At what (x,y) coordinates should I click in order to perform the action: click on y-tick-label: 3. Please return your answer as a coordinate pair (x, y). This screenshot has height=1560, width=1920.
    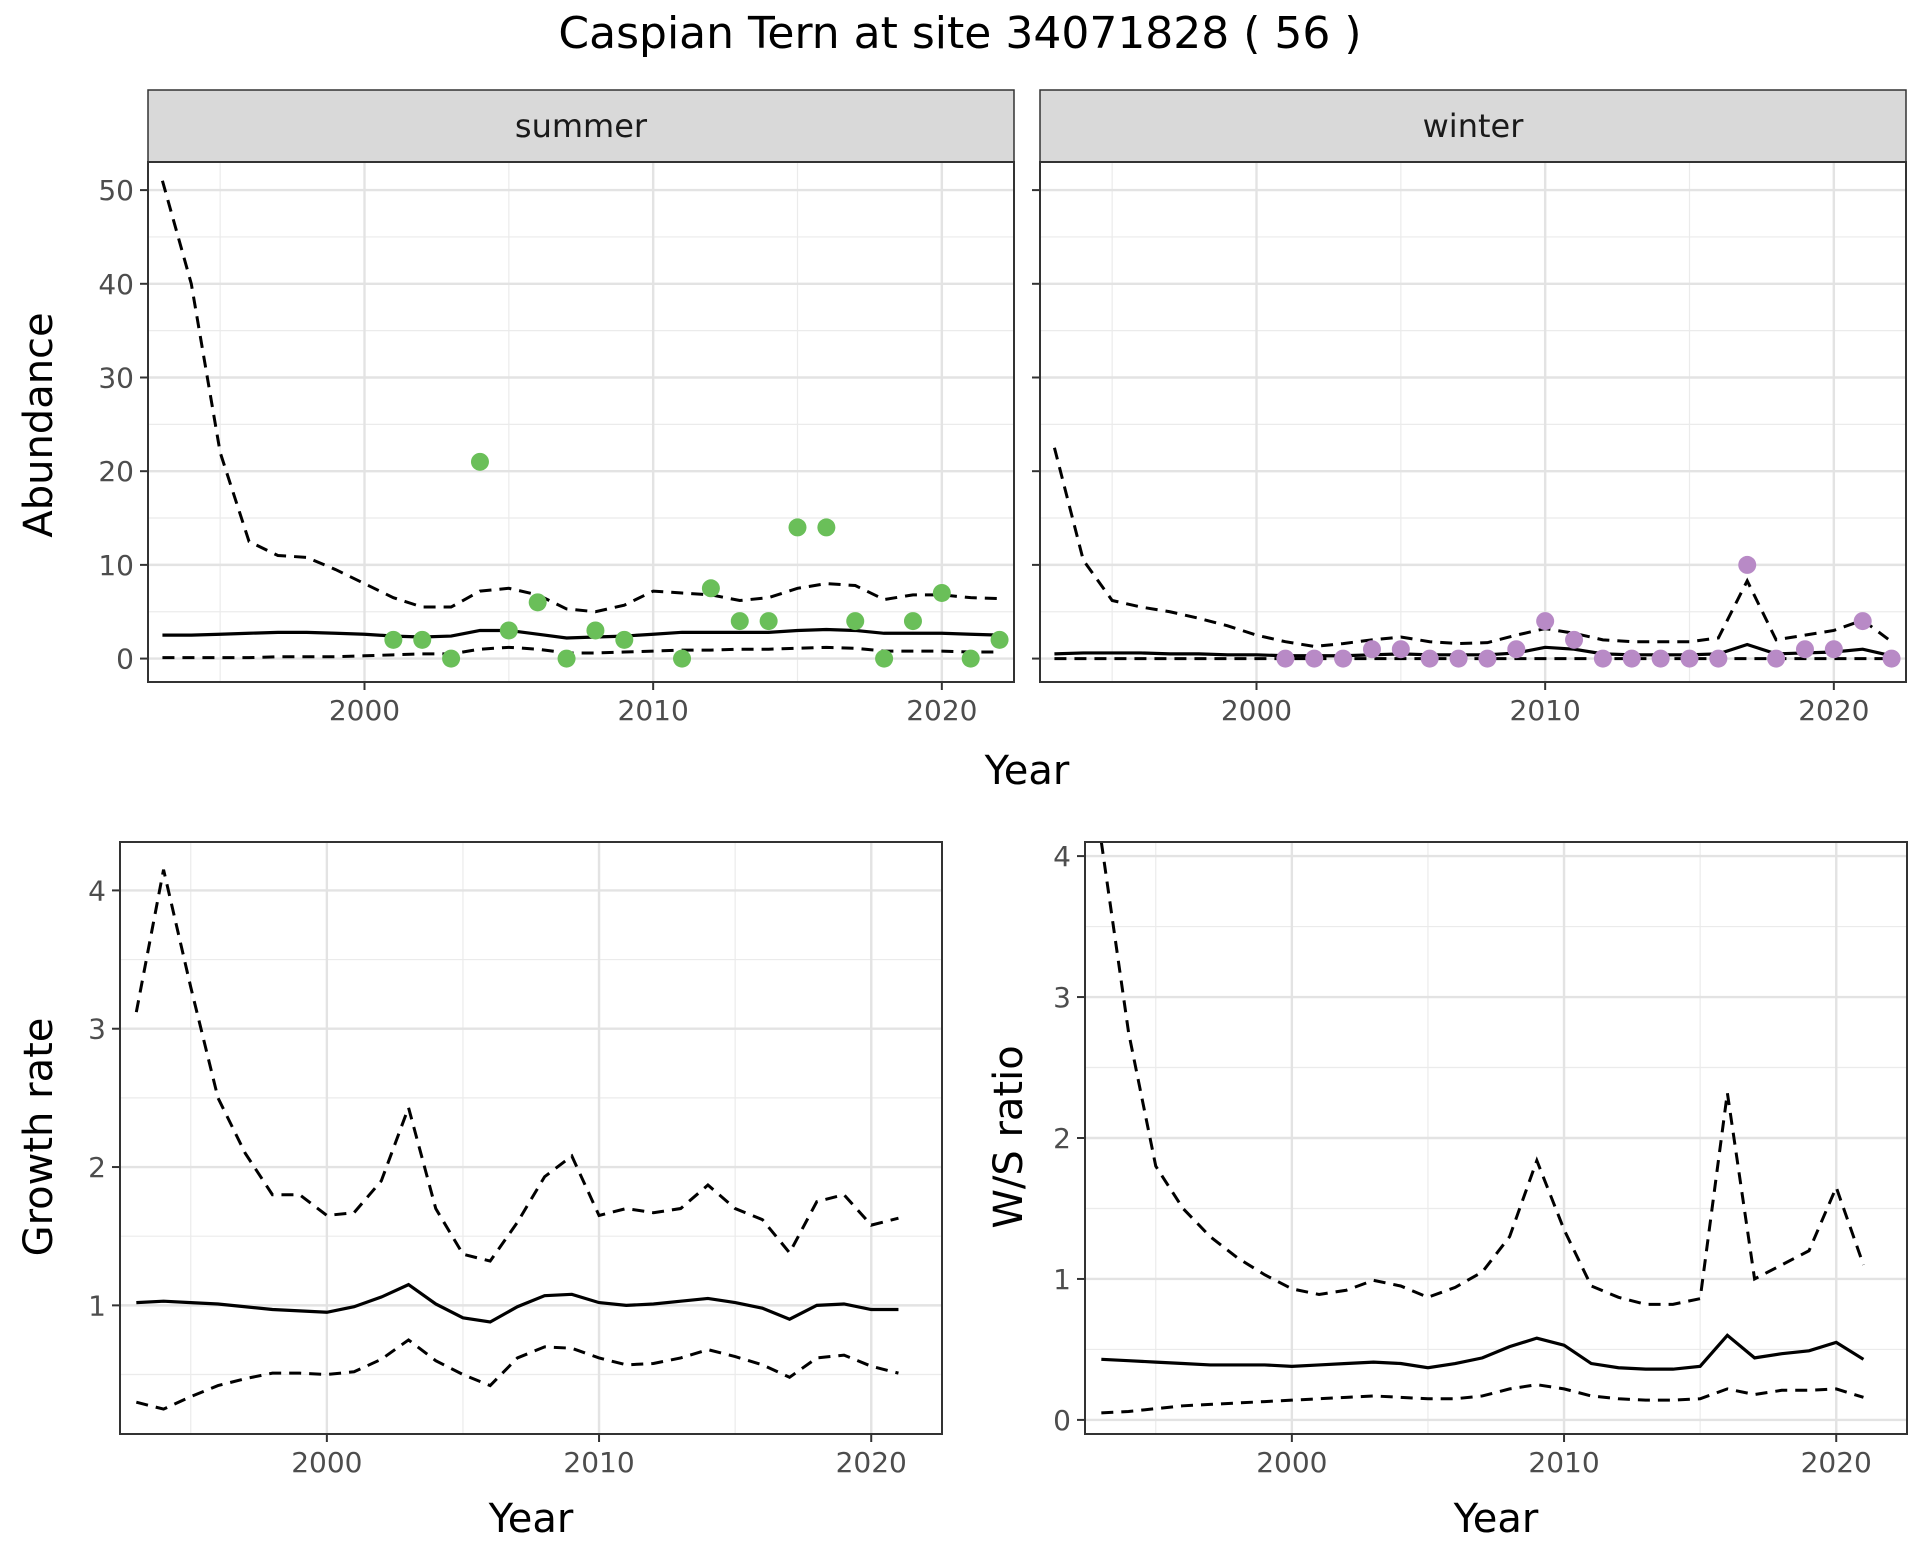
    Looking at the image, I should click on (1062, 997).